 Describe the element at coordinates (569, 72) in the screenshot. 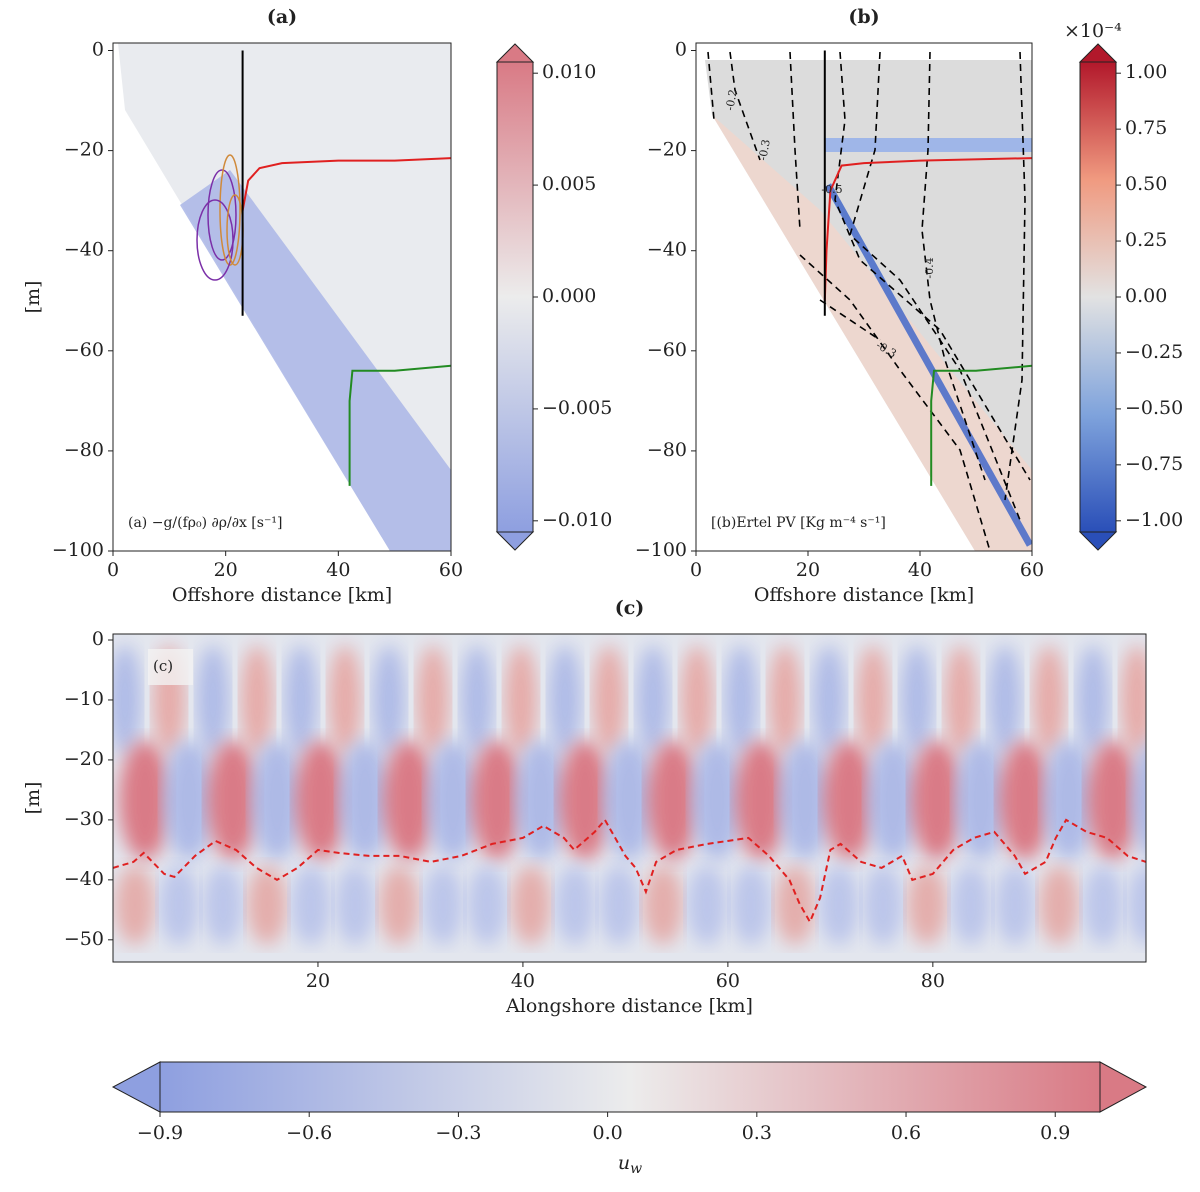

I see `colorbar-tick-label: 0.010` at that location.